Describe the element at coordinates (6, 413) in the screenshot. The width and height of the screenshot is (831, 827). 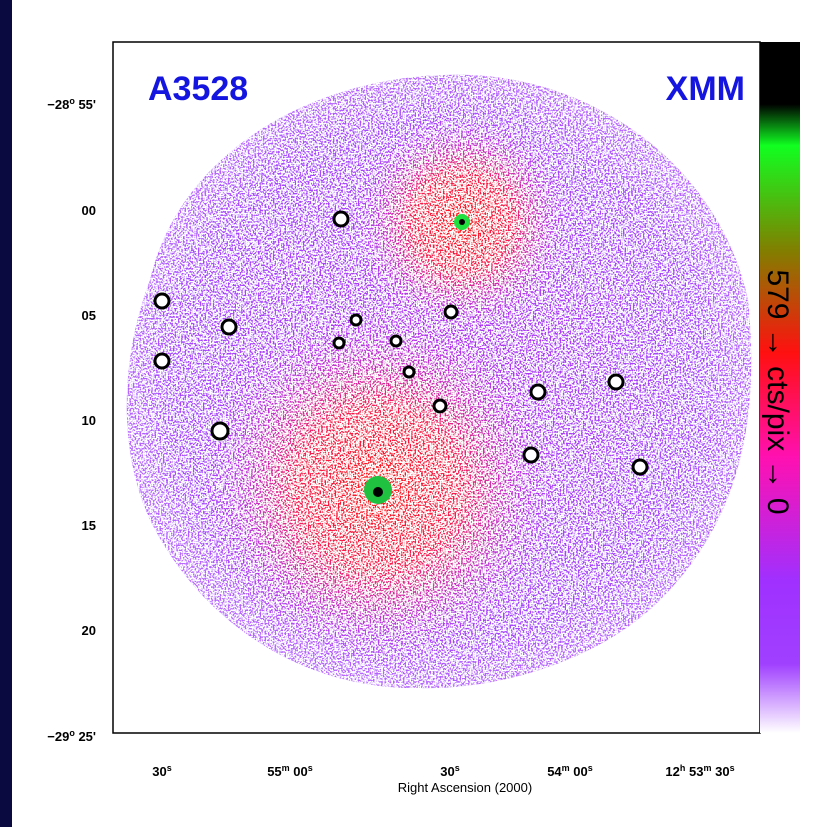
I see `left-edge` at that location.